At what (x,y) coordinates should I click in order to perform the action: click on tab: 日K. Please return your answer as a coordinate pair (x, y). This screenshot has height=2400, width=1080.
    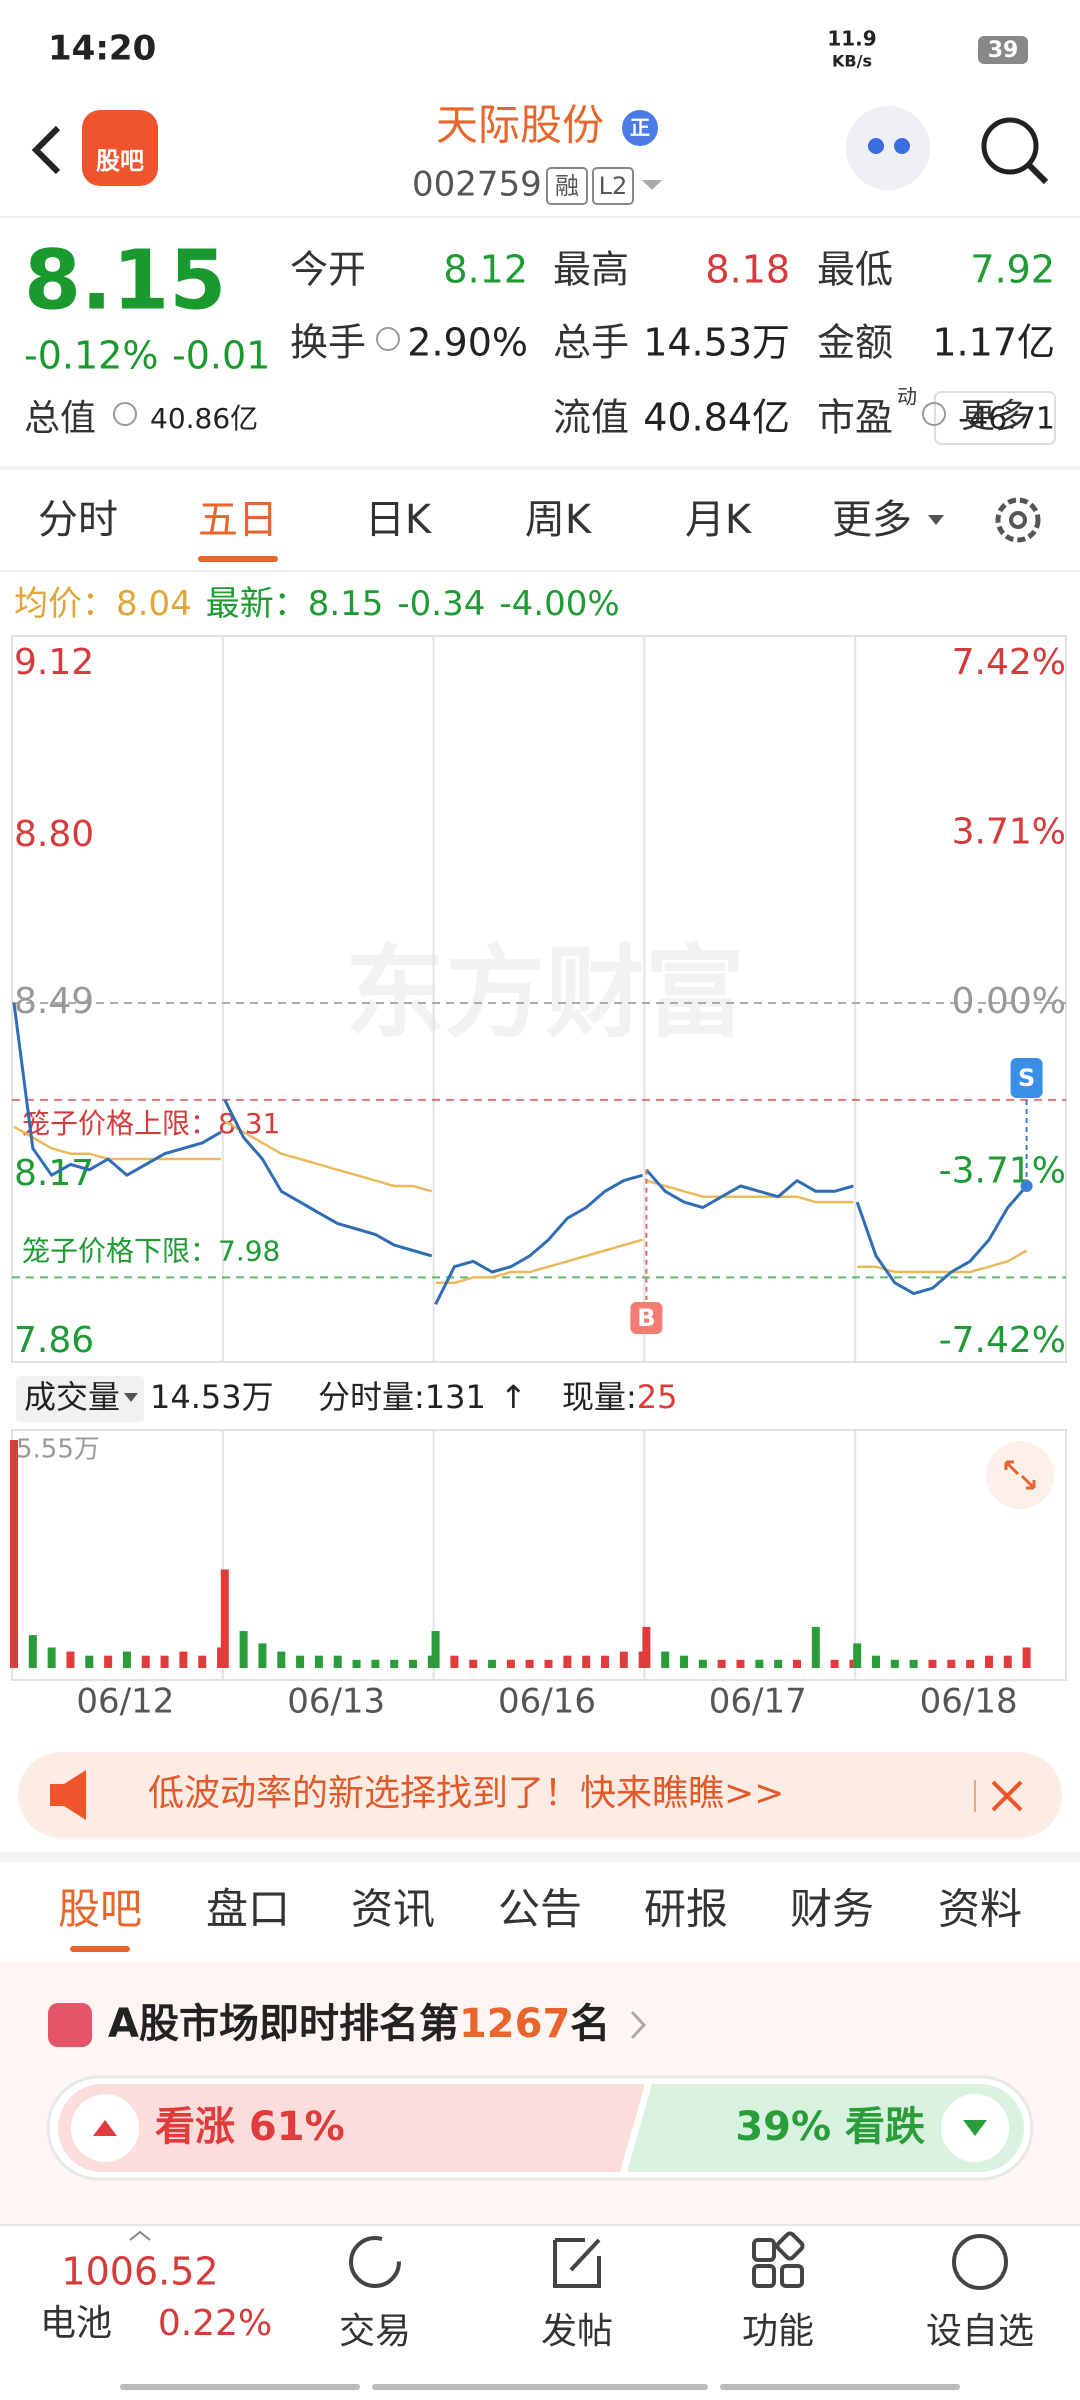
    Looking at the image, I should click on (399, 520).